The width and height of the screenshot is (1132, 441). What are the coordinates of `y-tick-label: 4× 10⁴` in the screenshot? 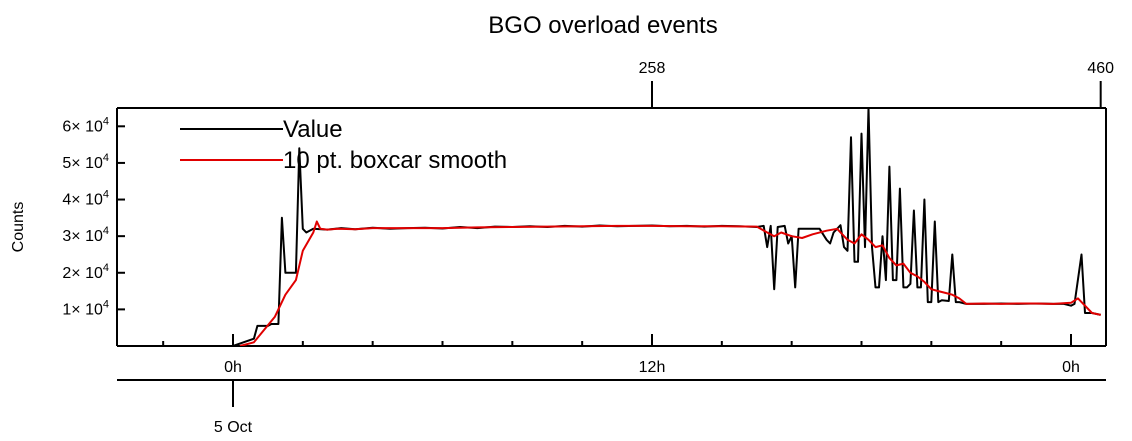 It's located at (85, 199).